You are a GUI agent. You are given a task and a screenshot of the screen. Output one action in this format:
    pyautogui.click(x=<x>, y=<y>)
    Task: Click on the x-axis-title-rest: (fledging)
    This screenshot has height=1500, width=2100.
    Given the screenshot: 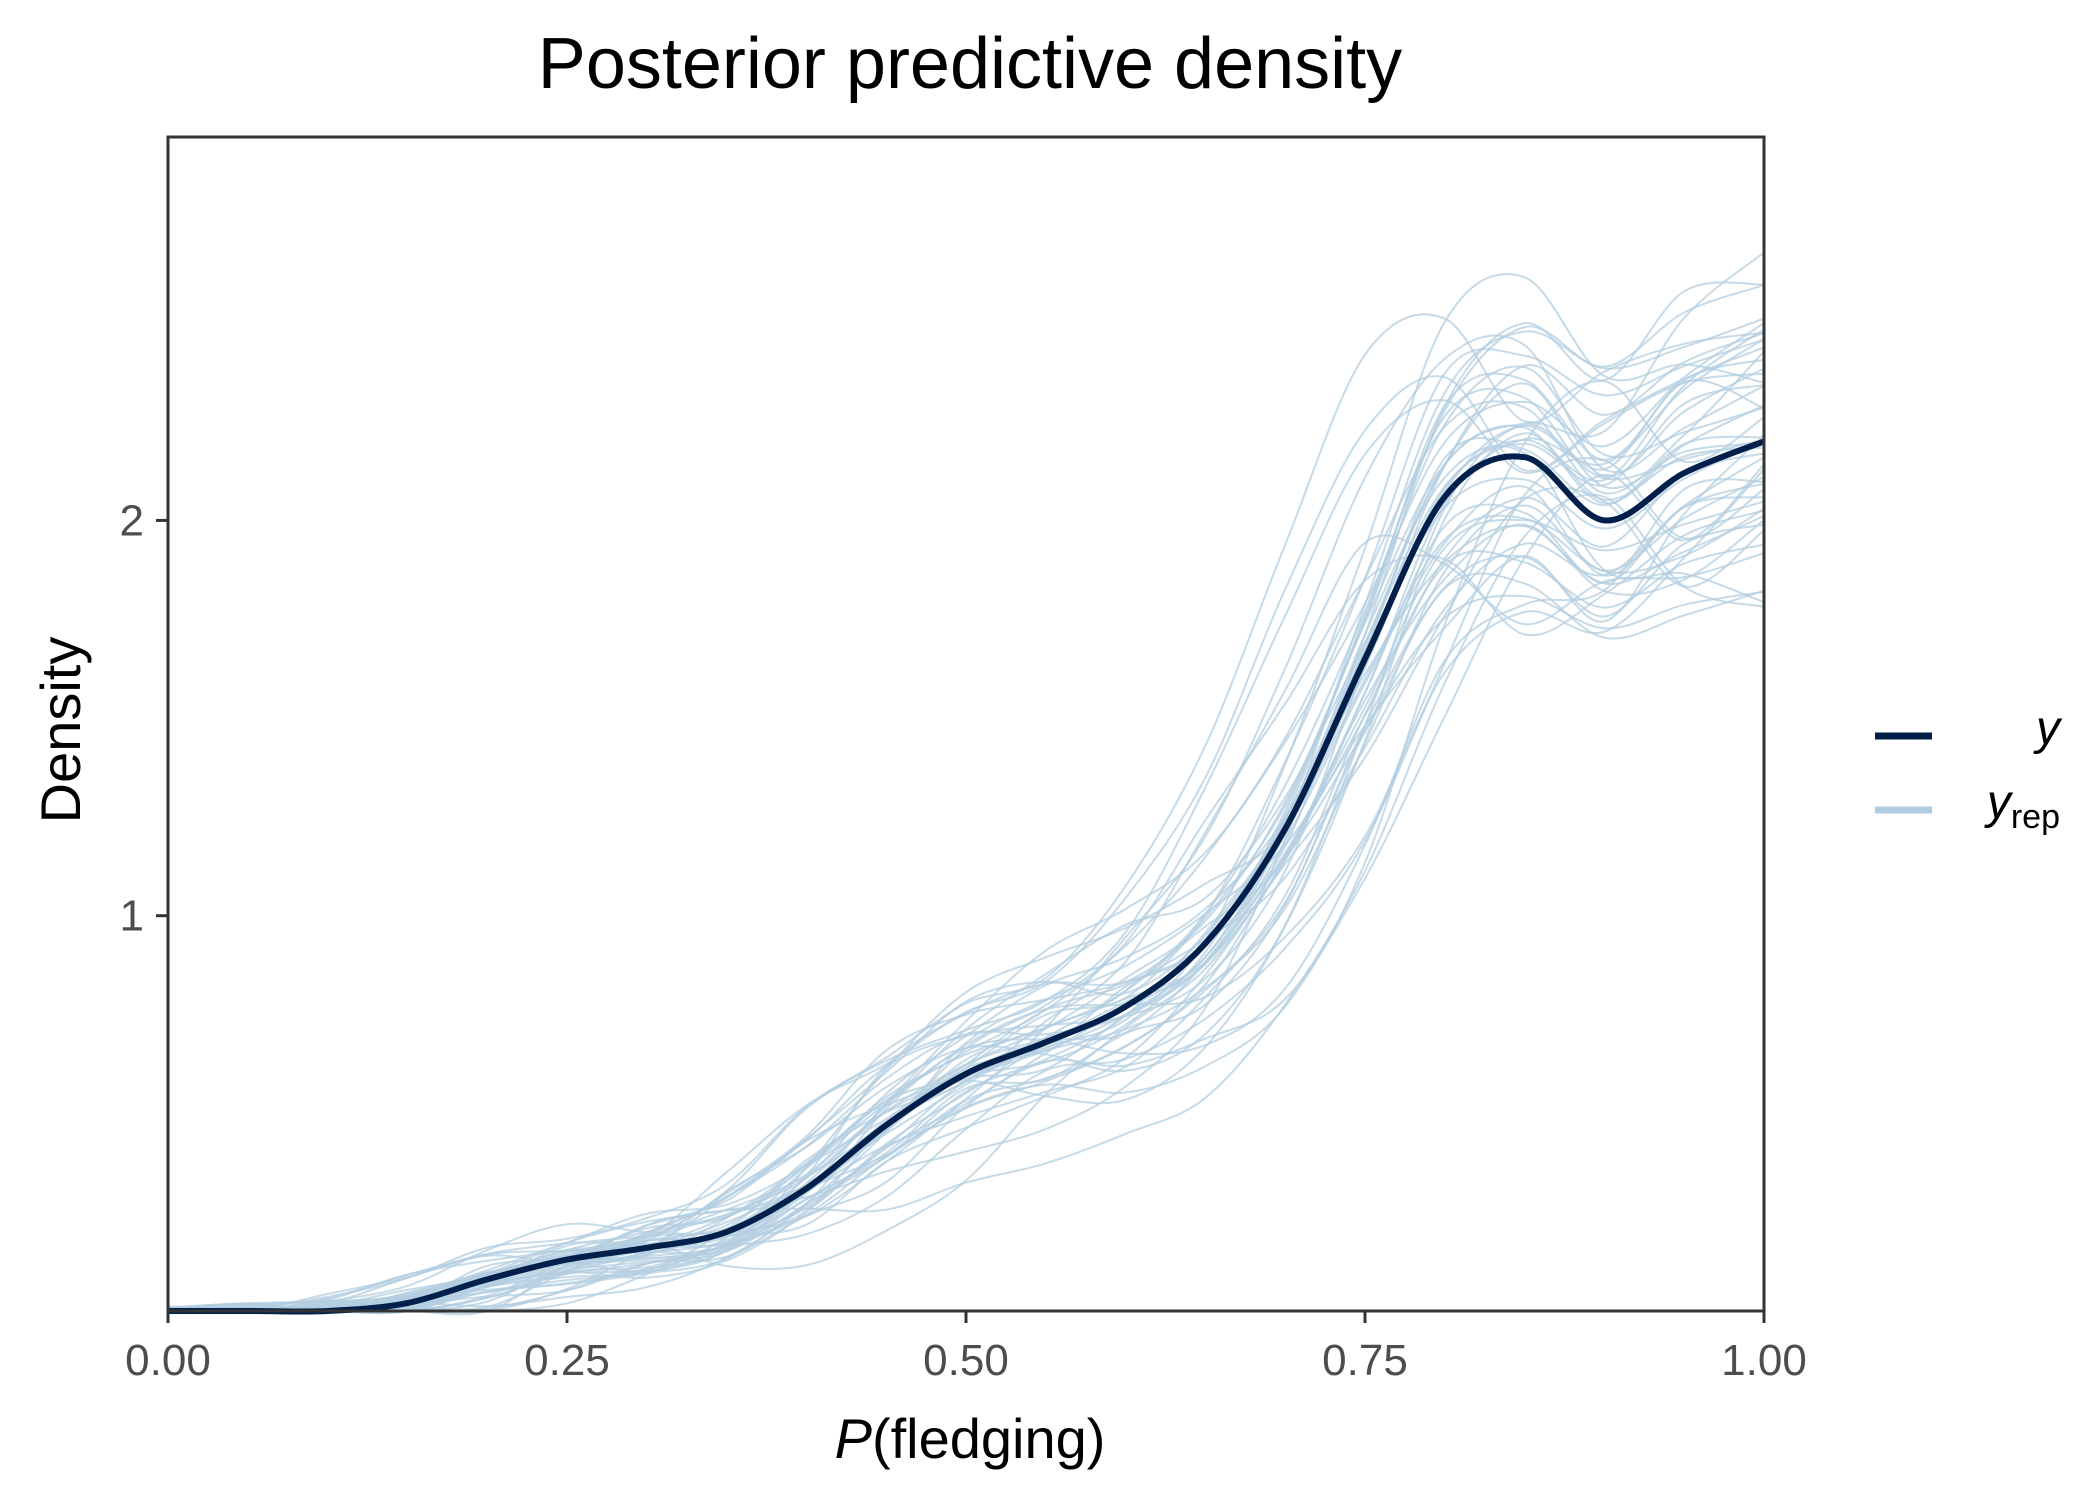 What is the action you would take?
    pyautogui.click(x=988, y=1438)
    